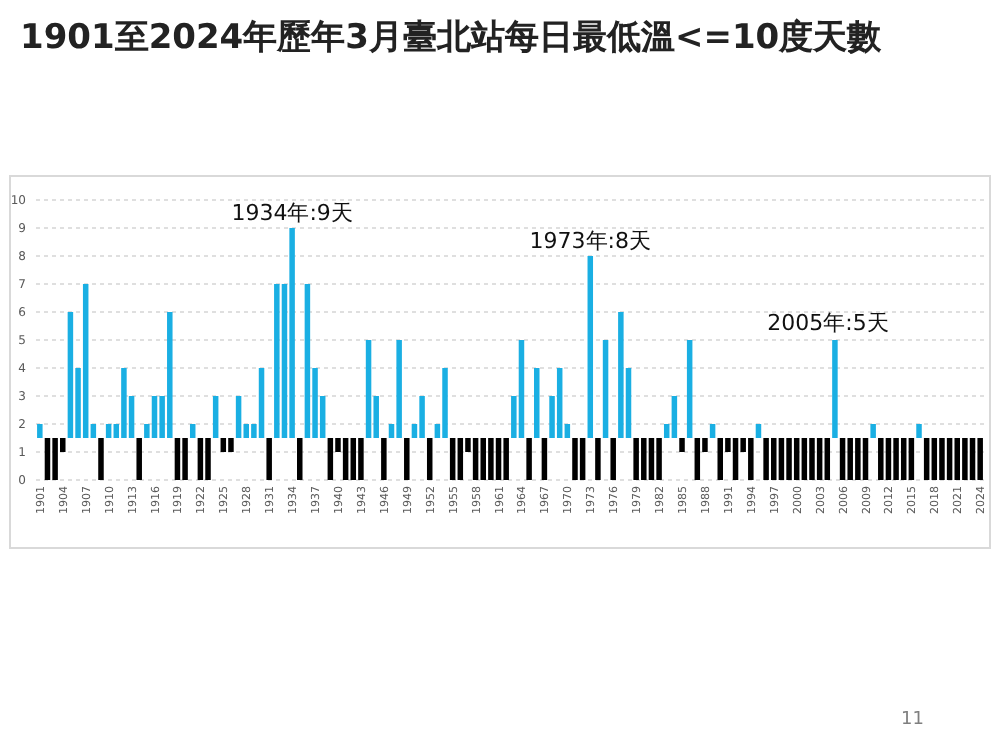 This screenshot has height=750, width=1000. I want to click on annotation: 1973年:8天, so click(590, 241).